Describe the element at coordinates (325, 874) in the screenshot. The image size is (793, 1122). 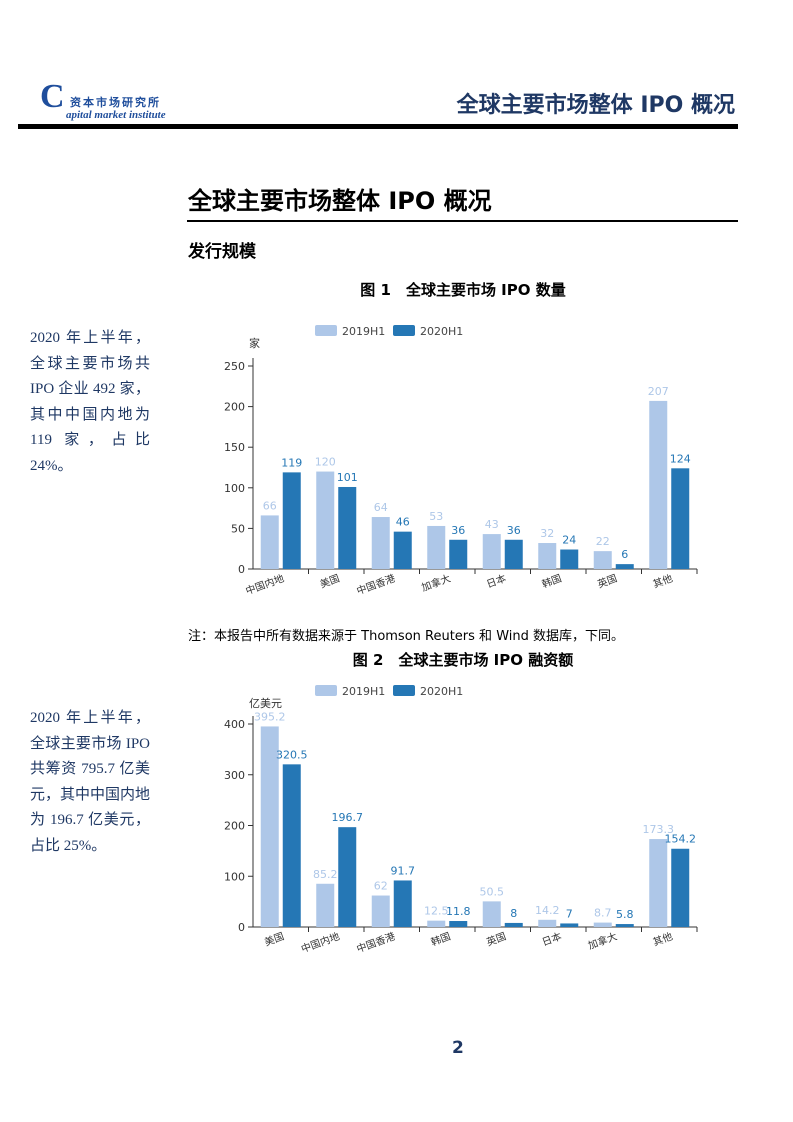
I see `value-label: 85.2` at that location.